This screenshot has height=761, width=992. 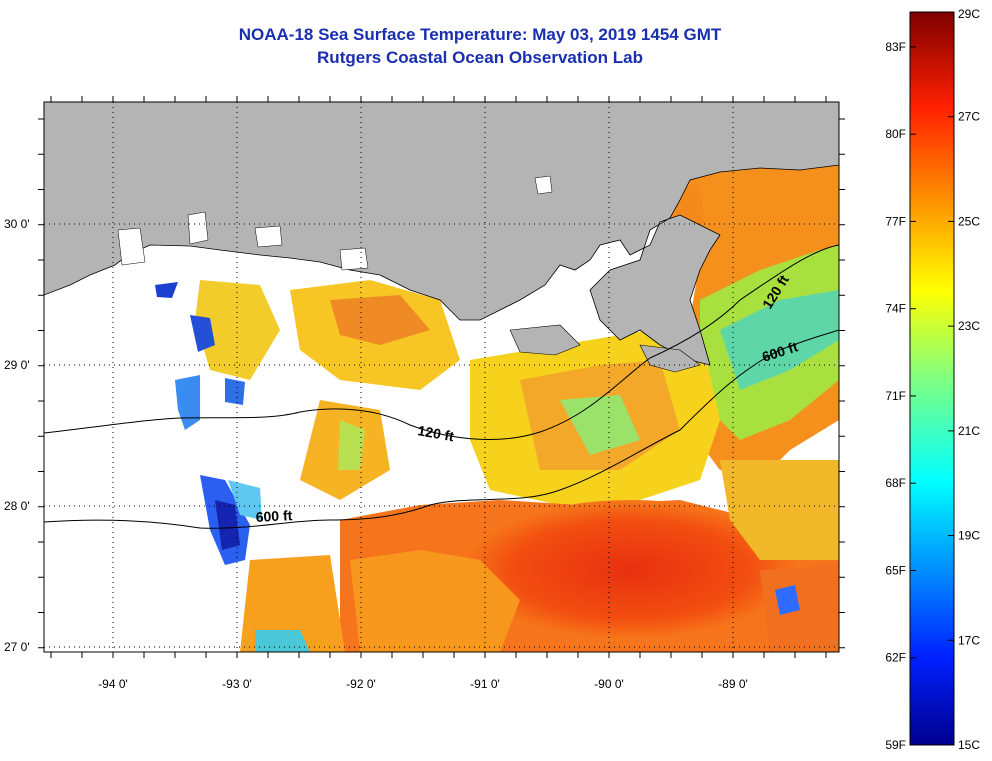 I want to click on lat-tick-label: 30 0', so click(x=17, y=224).